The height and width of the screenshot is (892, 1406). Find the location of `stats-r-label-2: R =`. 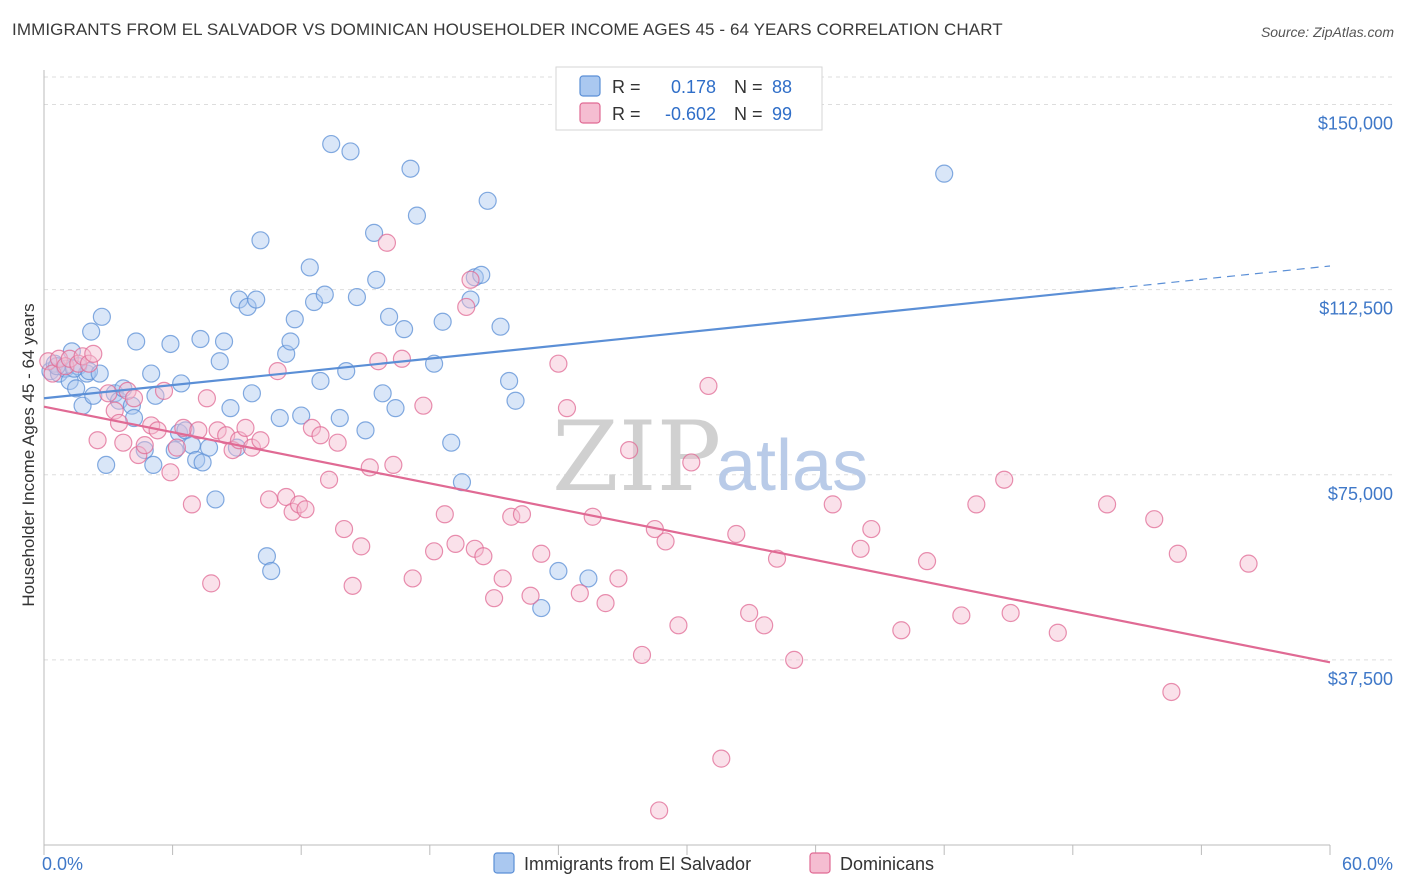

stats-r-label-2: R = is located at coordinates (626, 114).